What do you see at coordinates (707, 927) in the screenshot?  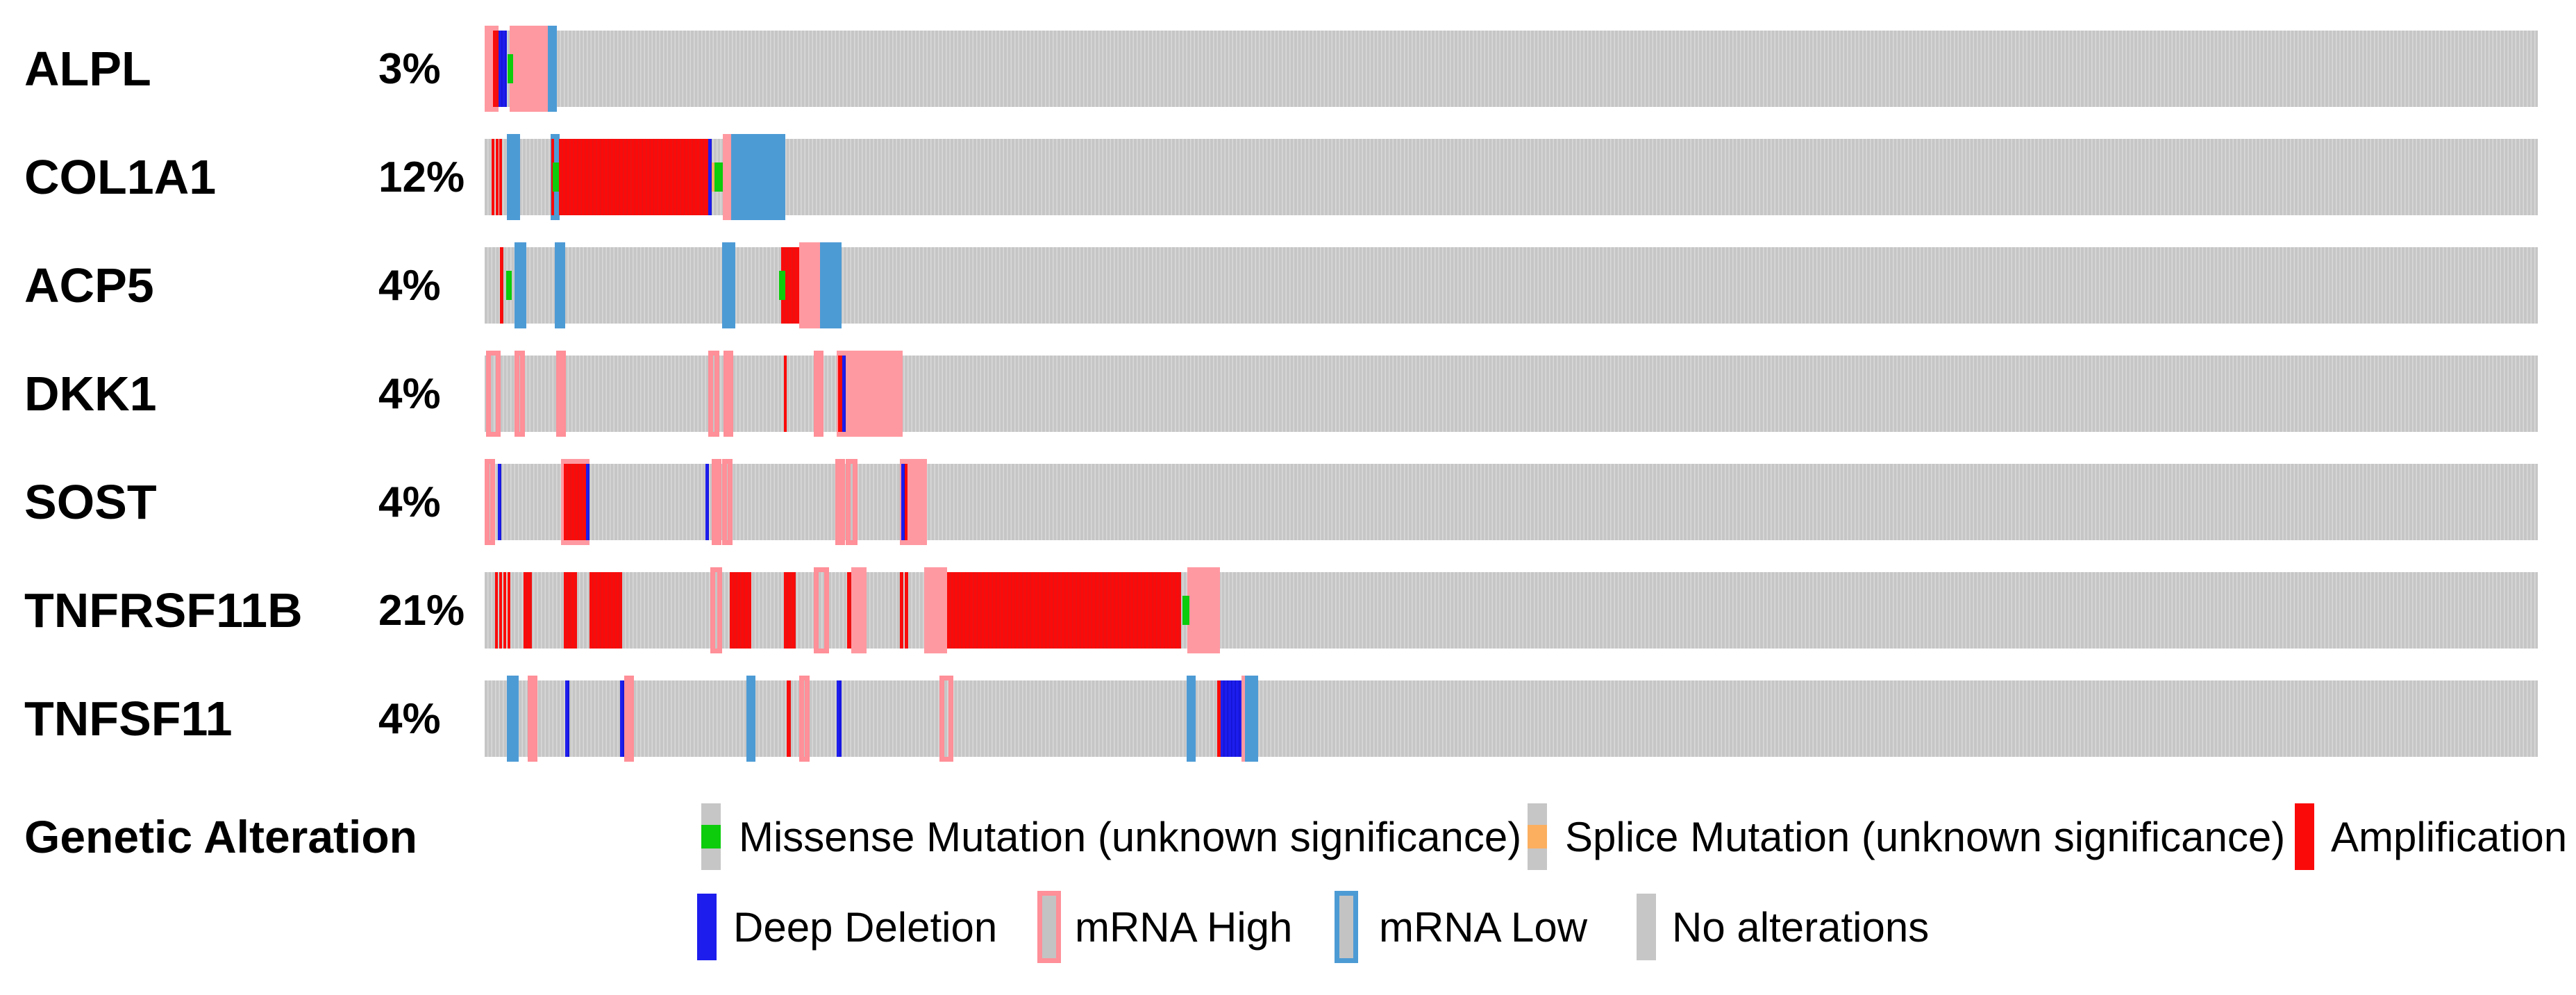 I see `deep-deletion-legend-icon` at bounding box center [707, 927].